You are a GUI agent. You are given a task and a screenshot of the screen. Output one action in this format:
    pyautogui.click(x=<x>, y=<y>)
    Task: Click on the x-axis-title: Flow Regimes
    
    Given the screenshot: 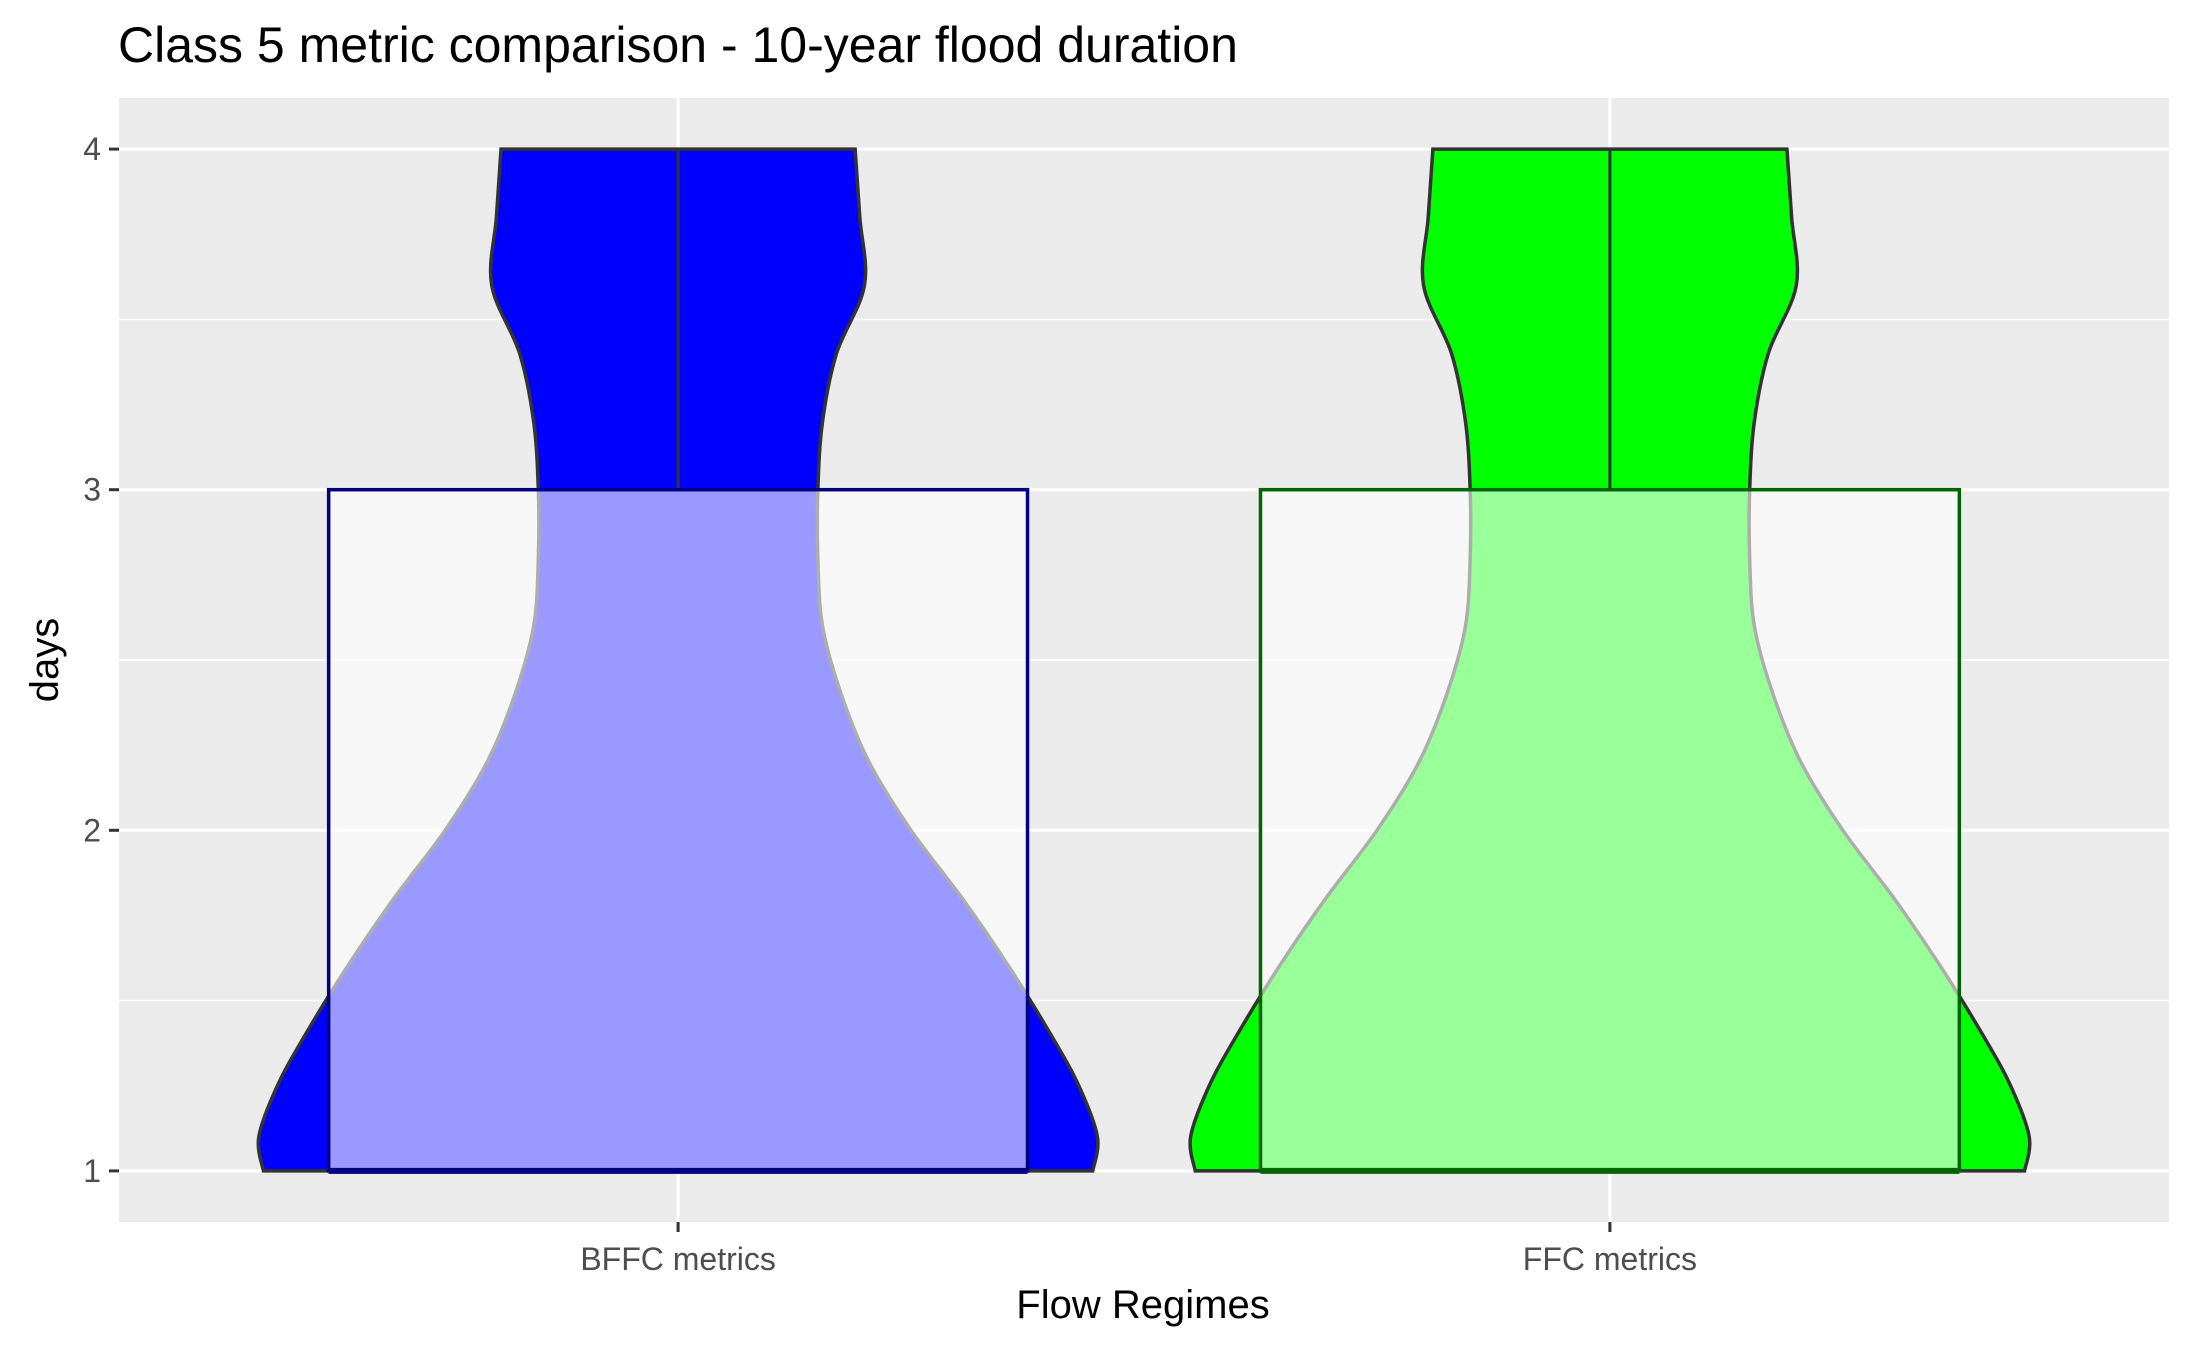 What is the action you would take?
    pyautogui.click(x=1142, y=1305)
    